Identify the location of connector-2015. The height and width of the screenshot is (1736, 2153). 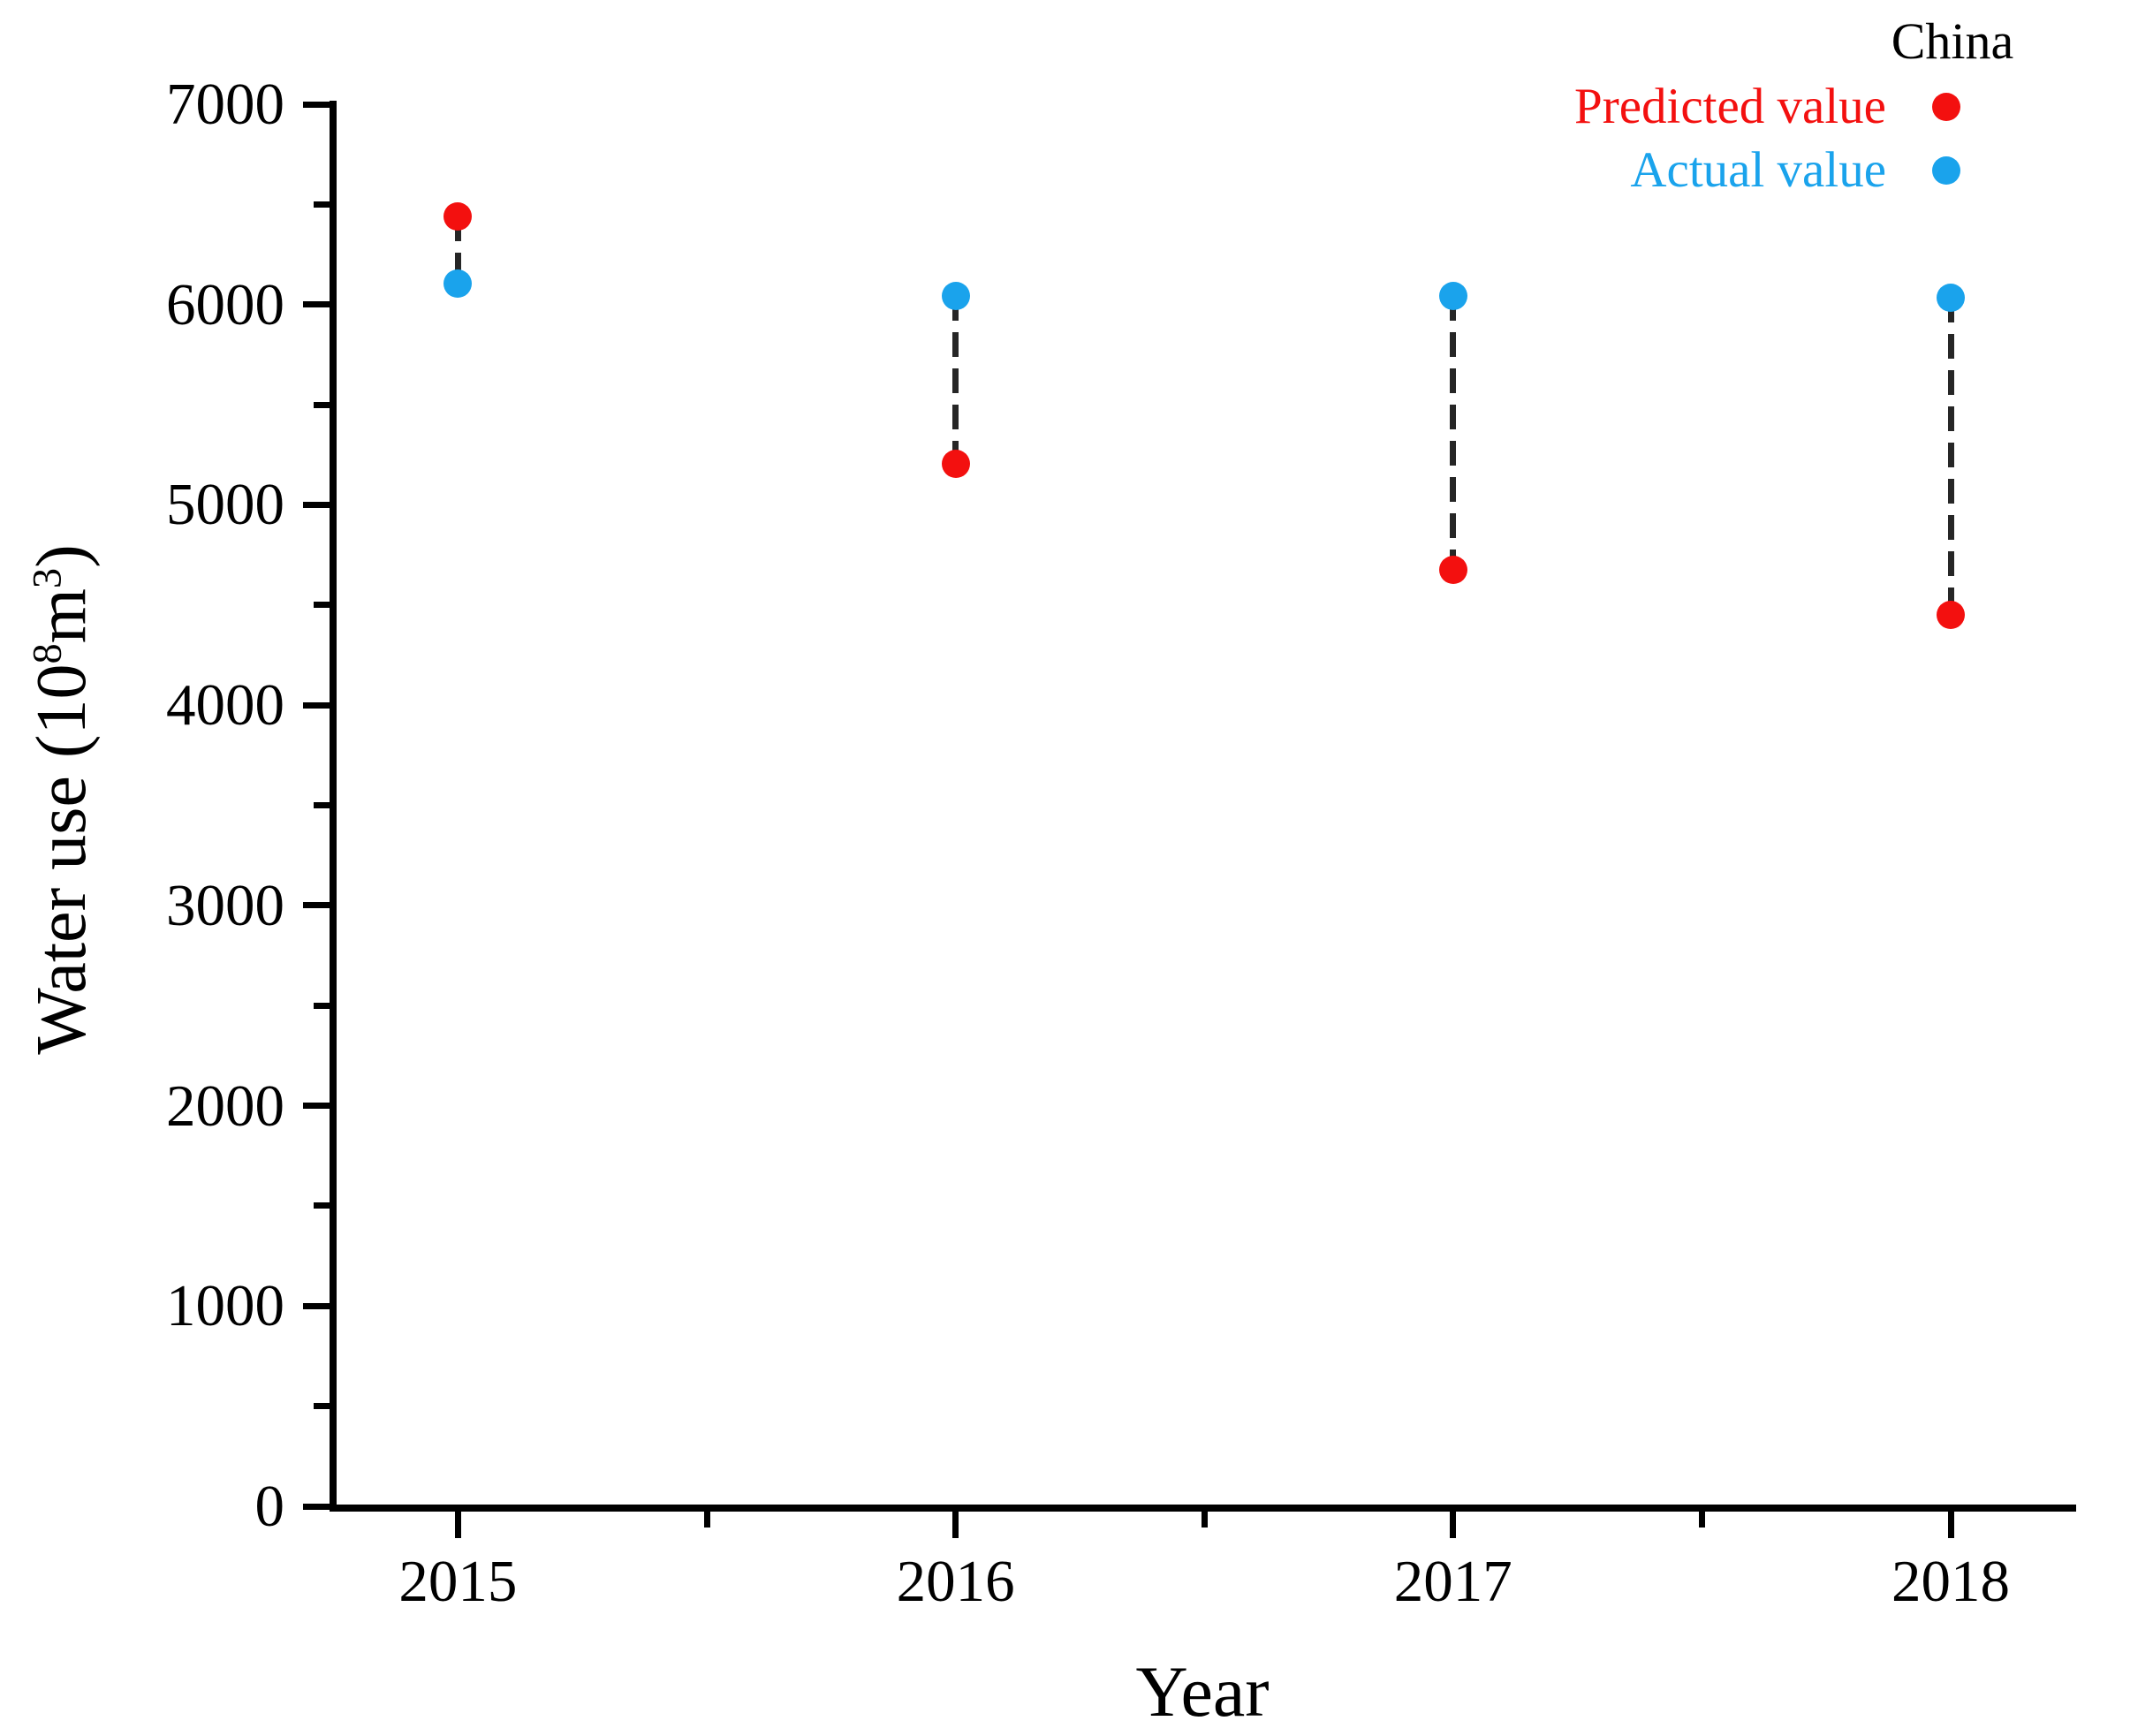
(457, 250).